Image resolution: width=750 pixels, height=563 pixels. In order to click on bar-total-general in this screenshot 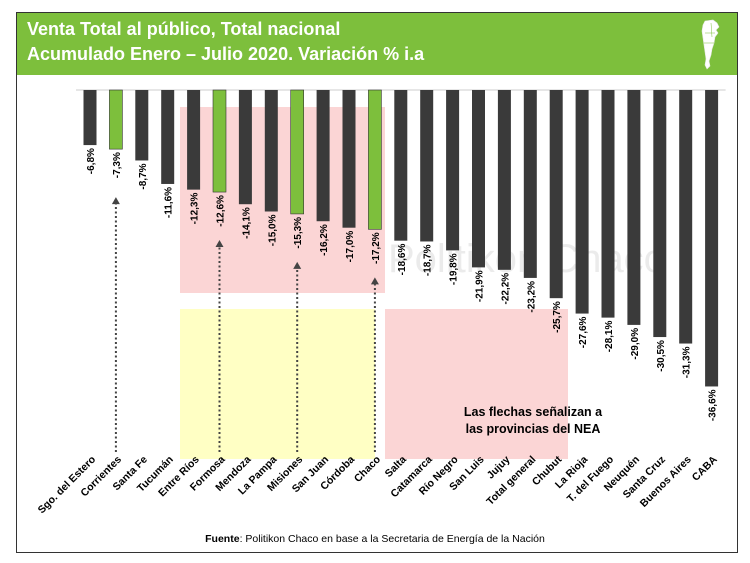, I will do `click(530, 184)`.